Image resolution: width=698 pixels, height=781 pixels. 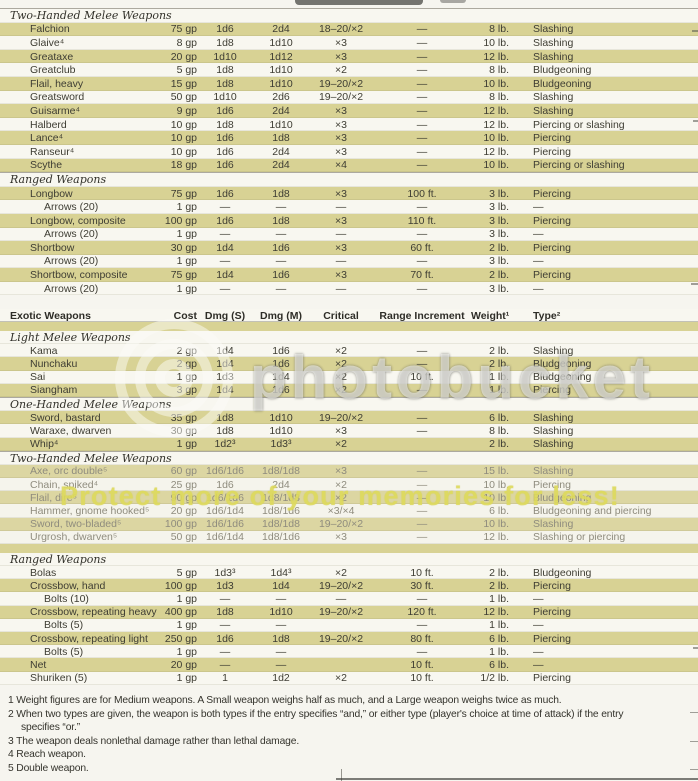 I want to click on cell-range: 120 ft., so click(x=422, y=612).